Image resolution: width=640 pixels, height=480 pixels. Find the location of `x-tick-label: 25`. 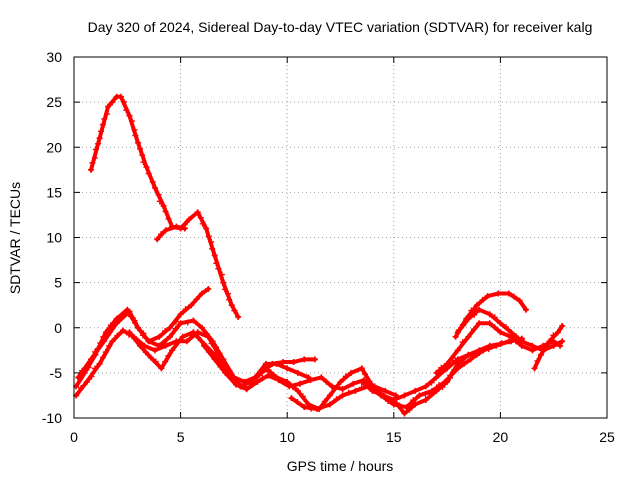

x-tick-label: 25 is located at coordinates (607, 437).